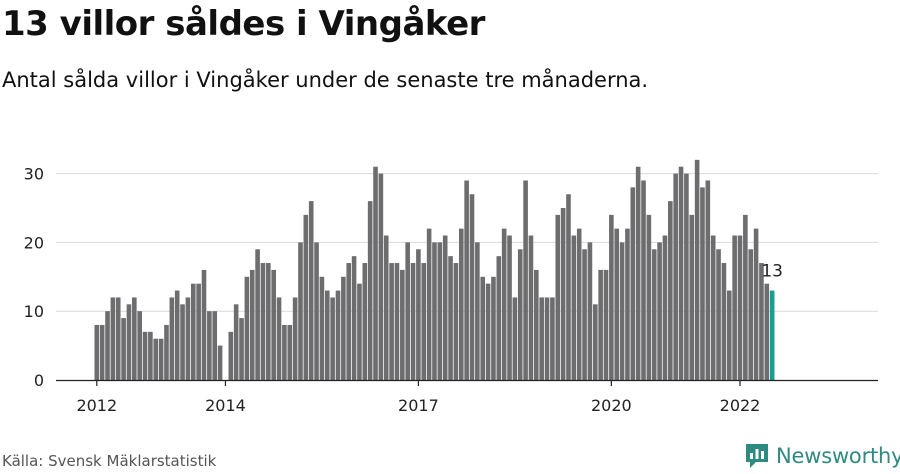 This screenshot has height=474, width=900. Describe the element at coordinates (418, 405) in the screenshot. I see `x-tick-label: 2017` at that location.